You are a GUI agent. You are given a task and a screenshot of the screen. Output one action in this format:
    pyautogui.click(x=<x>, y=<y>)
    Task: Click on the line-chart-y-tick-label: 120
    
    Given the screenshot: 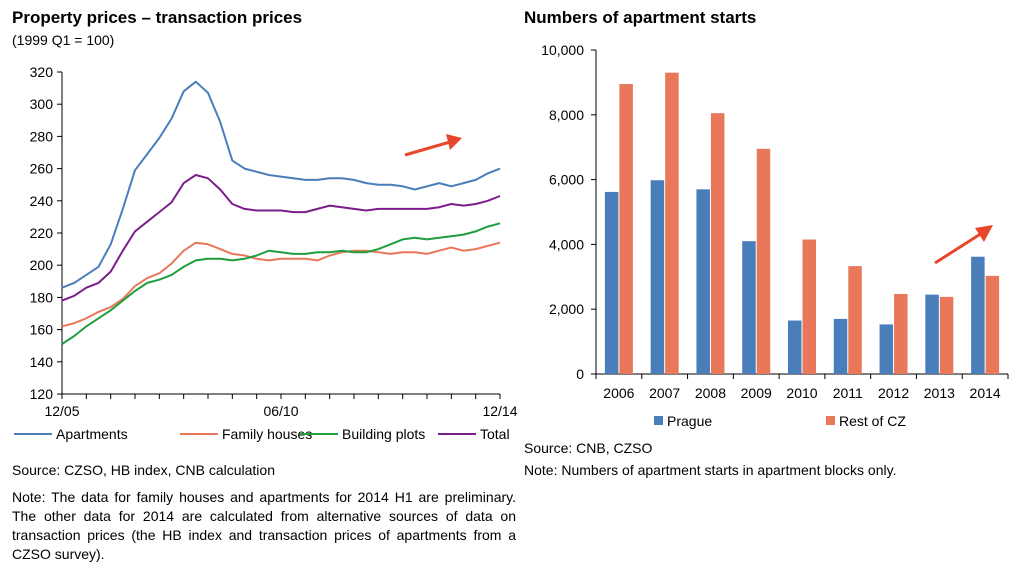 What is the action you would take?
    pyautogui.click(x=42, y=394)
    